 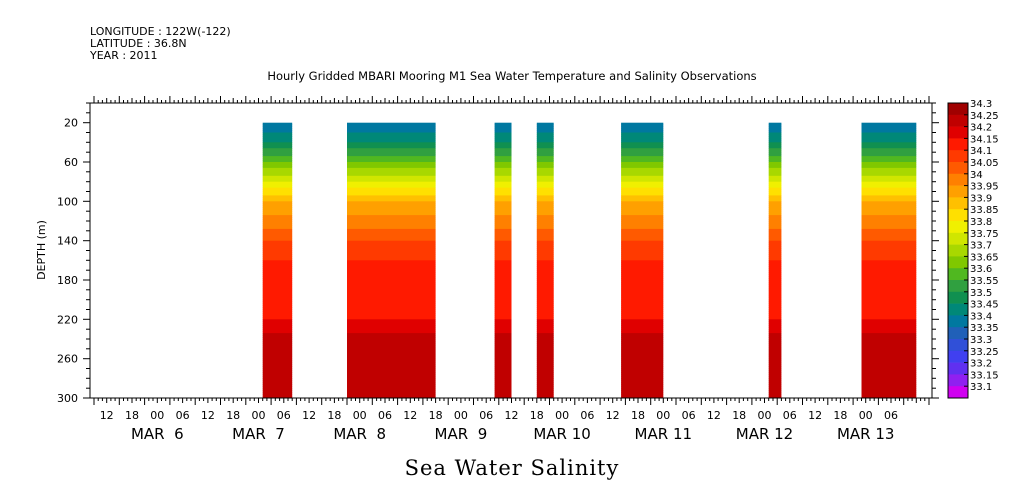 I want to click on colorbar-label: 33.1, so click(x=981, y=387).